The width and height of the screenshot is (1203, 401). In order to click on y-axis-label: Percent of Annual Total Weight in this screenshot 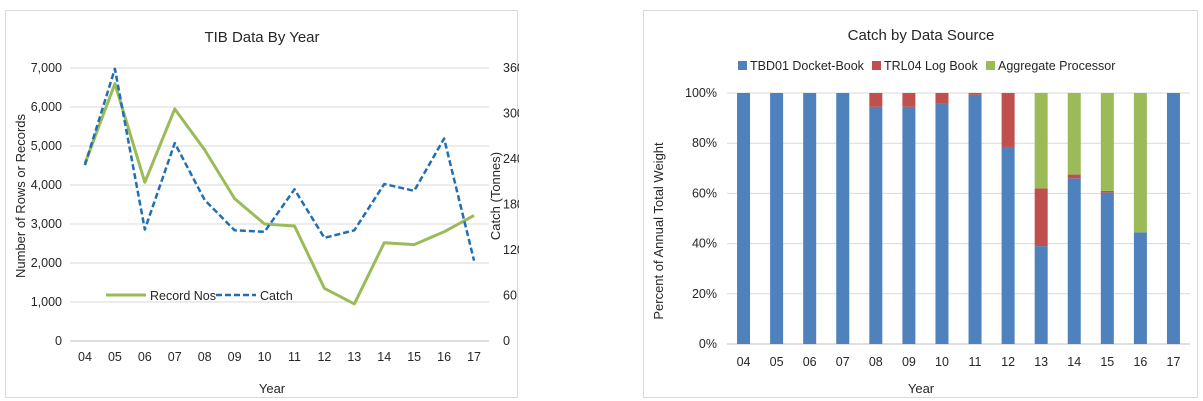, I will do `click(658, 231)`.